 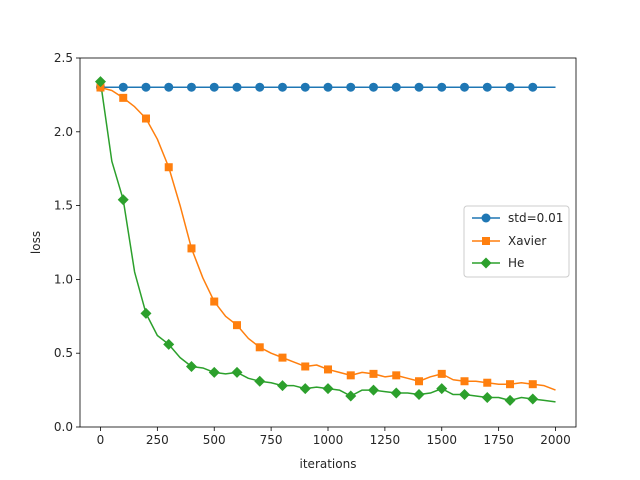 I want to click on legend: std=0.01 Xavier He, so click(x=516, y=241).